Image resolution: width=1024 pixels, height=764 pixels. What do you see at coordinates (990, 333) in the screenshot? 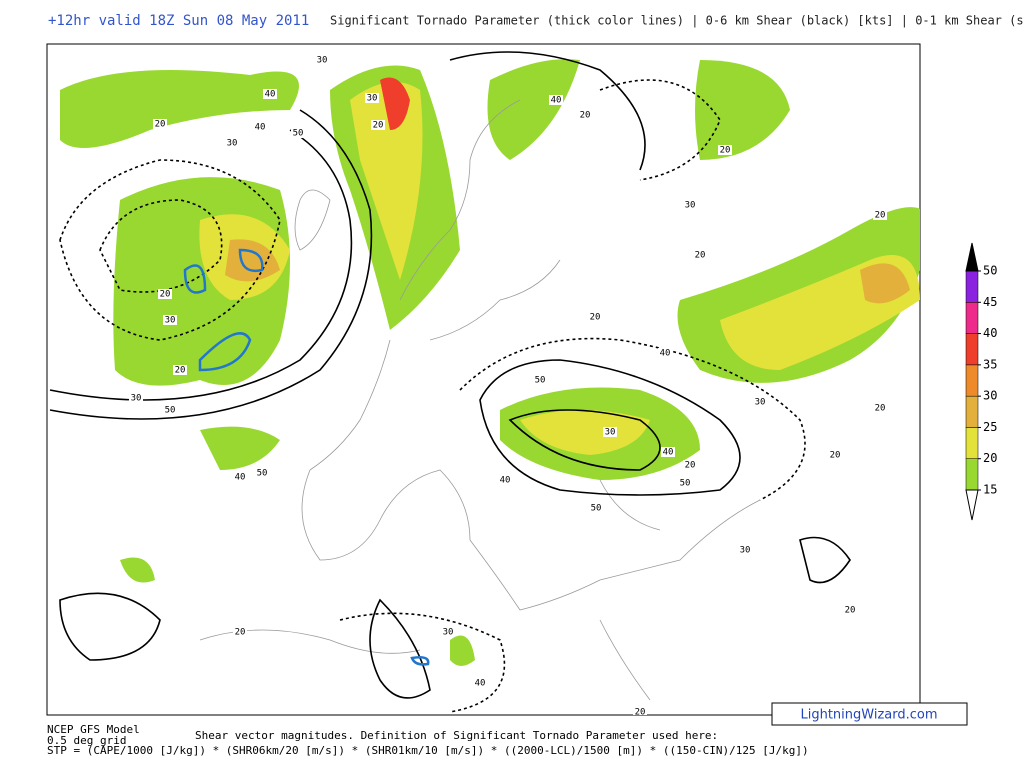
I see `colorbar-label: 40` at bounding box center [990, 333].